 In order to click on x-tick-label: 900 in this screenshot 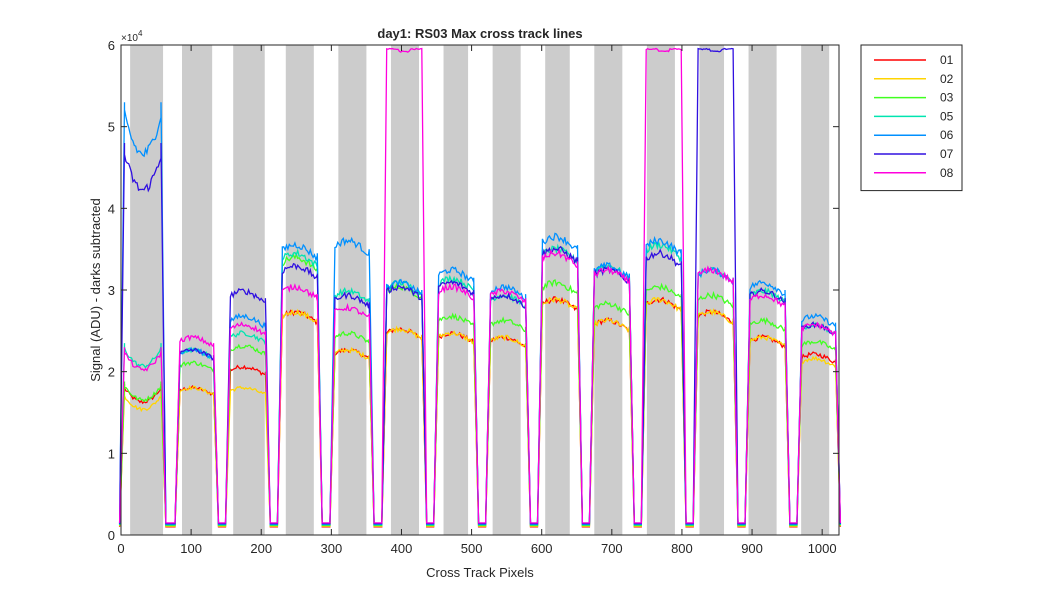, I will do `click(752, 548)`.